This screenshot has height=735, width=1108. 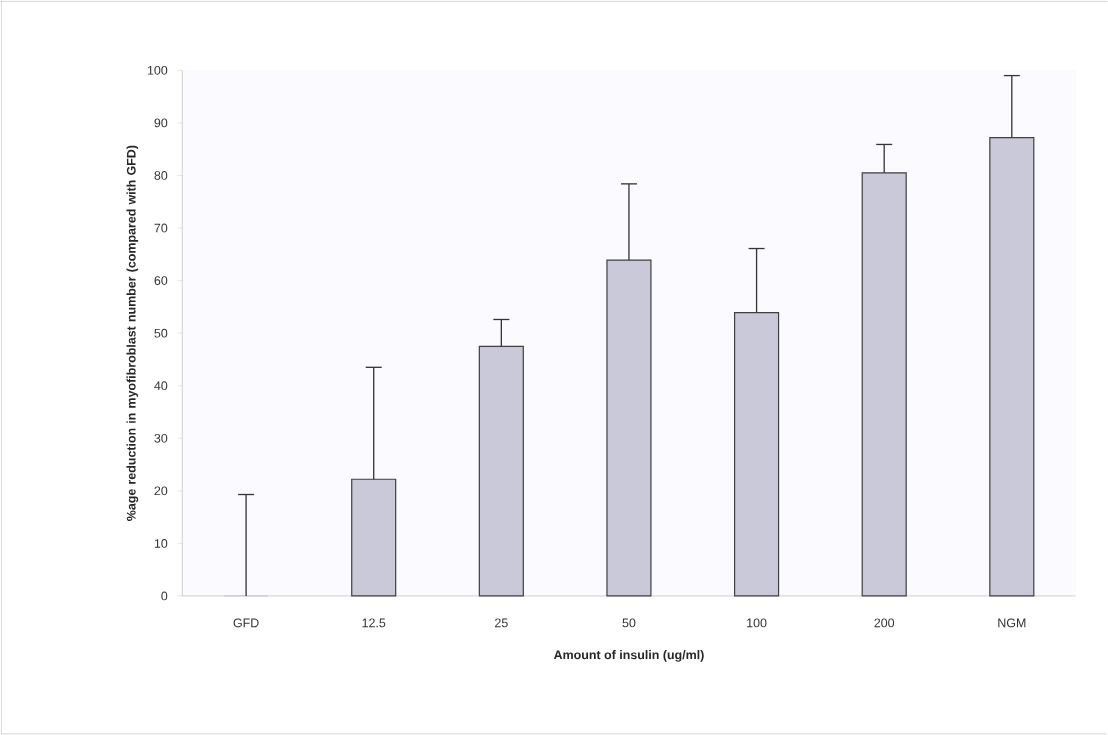 What do you see at coordinates (629, 623) in the screenshot?
I see `x-tick-label: 50` at bounding box center [629, 623].